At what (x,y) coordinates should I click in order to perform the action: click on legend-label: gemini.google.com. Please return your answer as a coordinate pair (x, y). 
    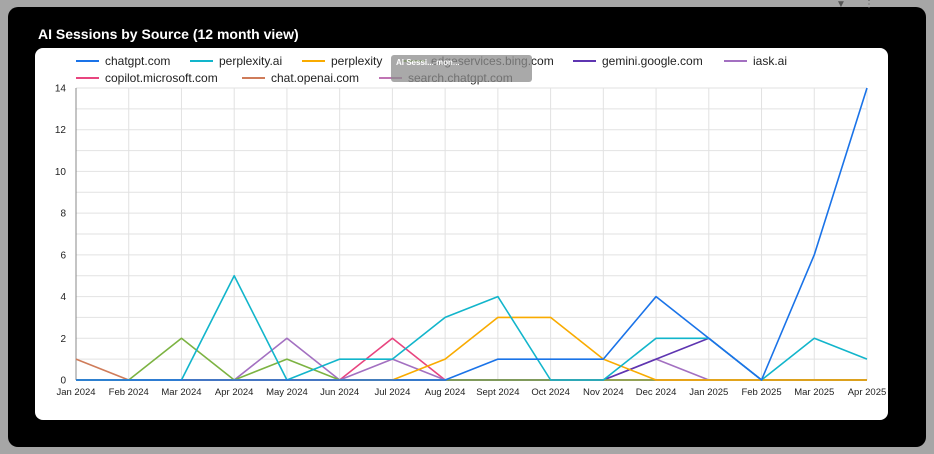
    Looking at the image, I should click on (652, 61).